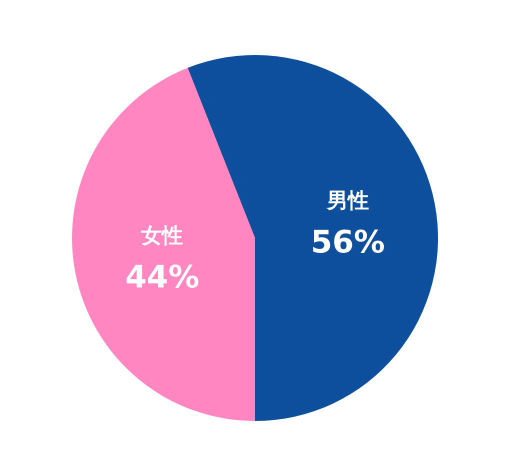  Describe the element at coordinates (347, 242) in the screenshot. I see `data-label: 56%` at that location.